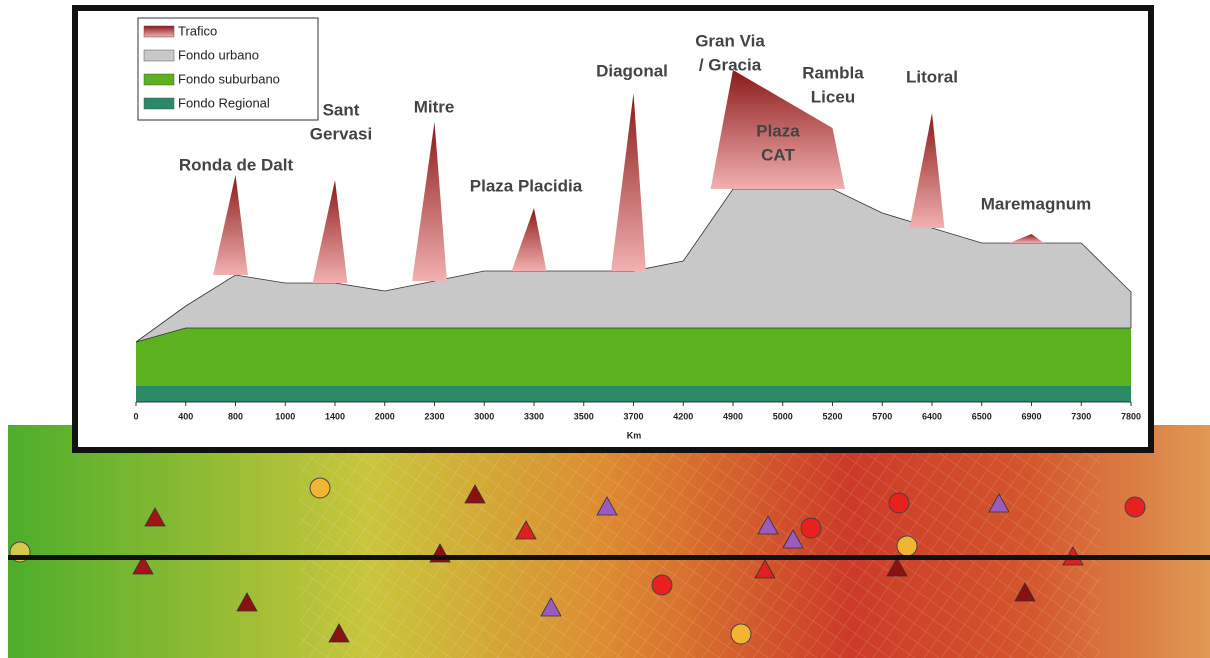 This screenshot has height=658, width=1210. Describe the element at coordinates (341, 109) in the screenshot. I see `annotation: Sant` at that location.